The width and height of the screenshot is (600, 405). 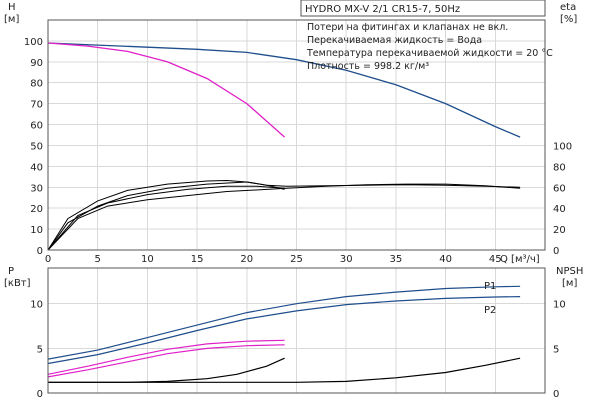 I want to click on tick-label-q-5: 5, so click(x=98, y=259).